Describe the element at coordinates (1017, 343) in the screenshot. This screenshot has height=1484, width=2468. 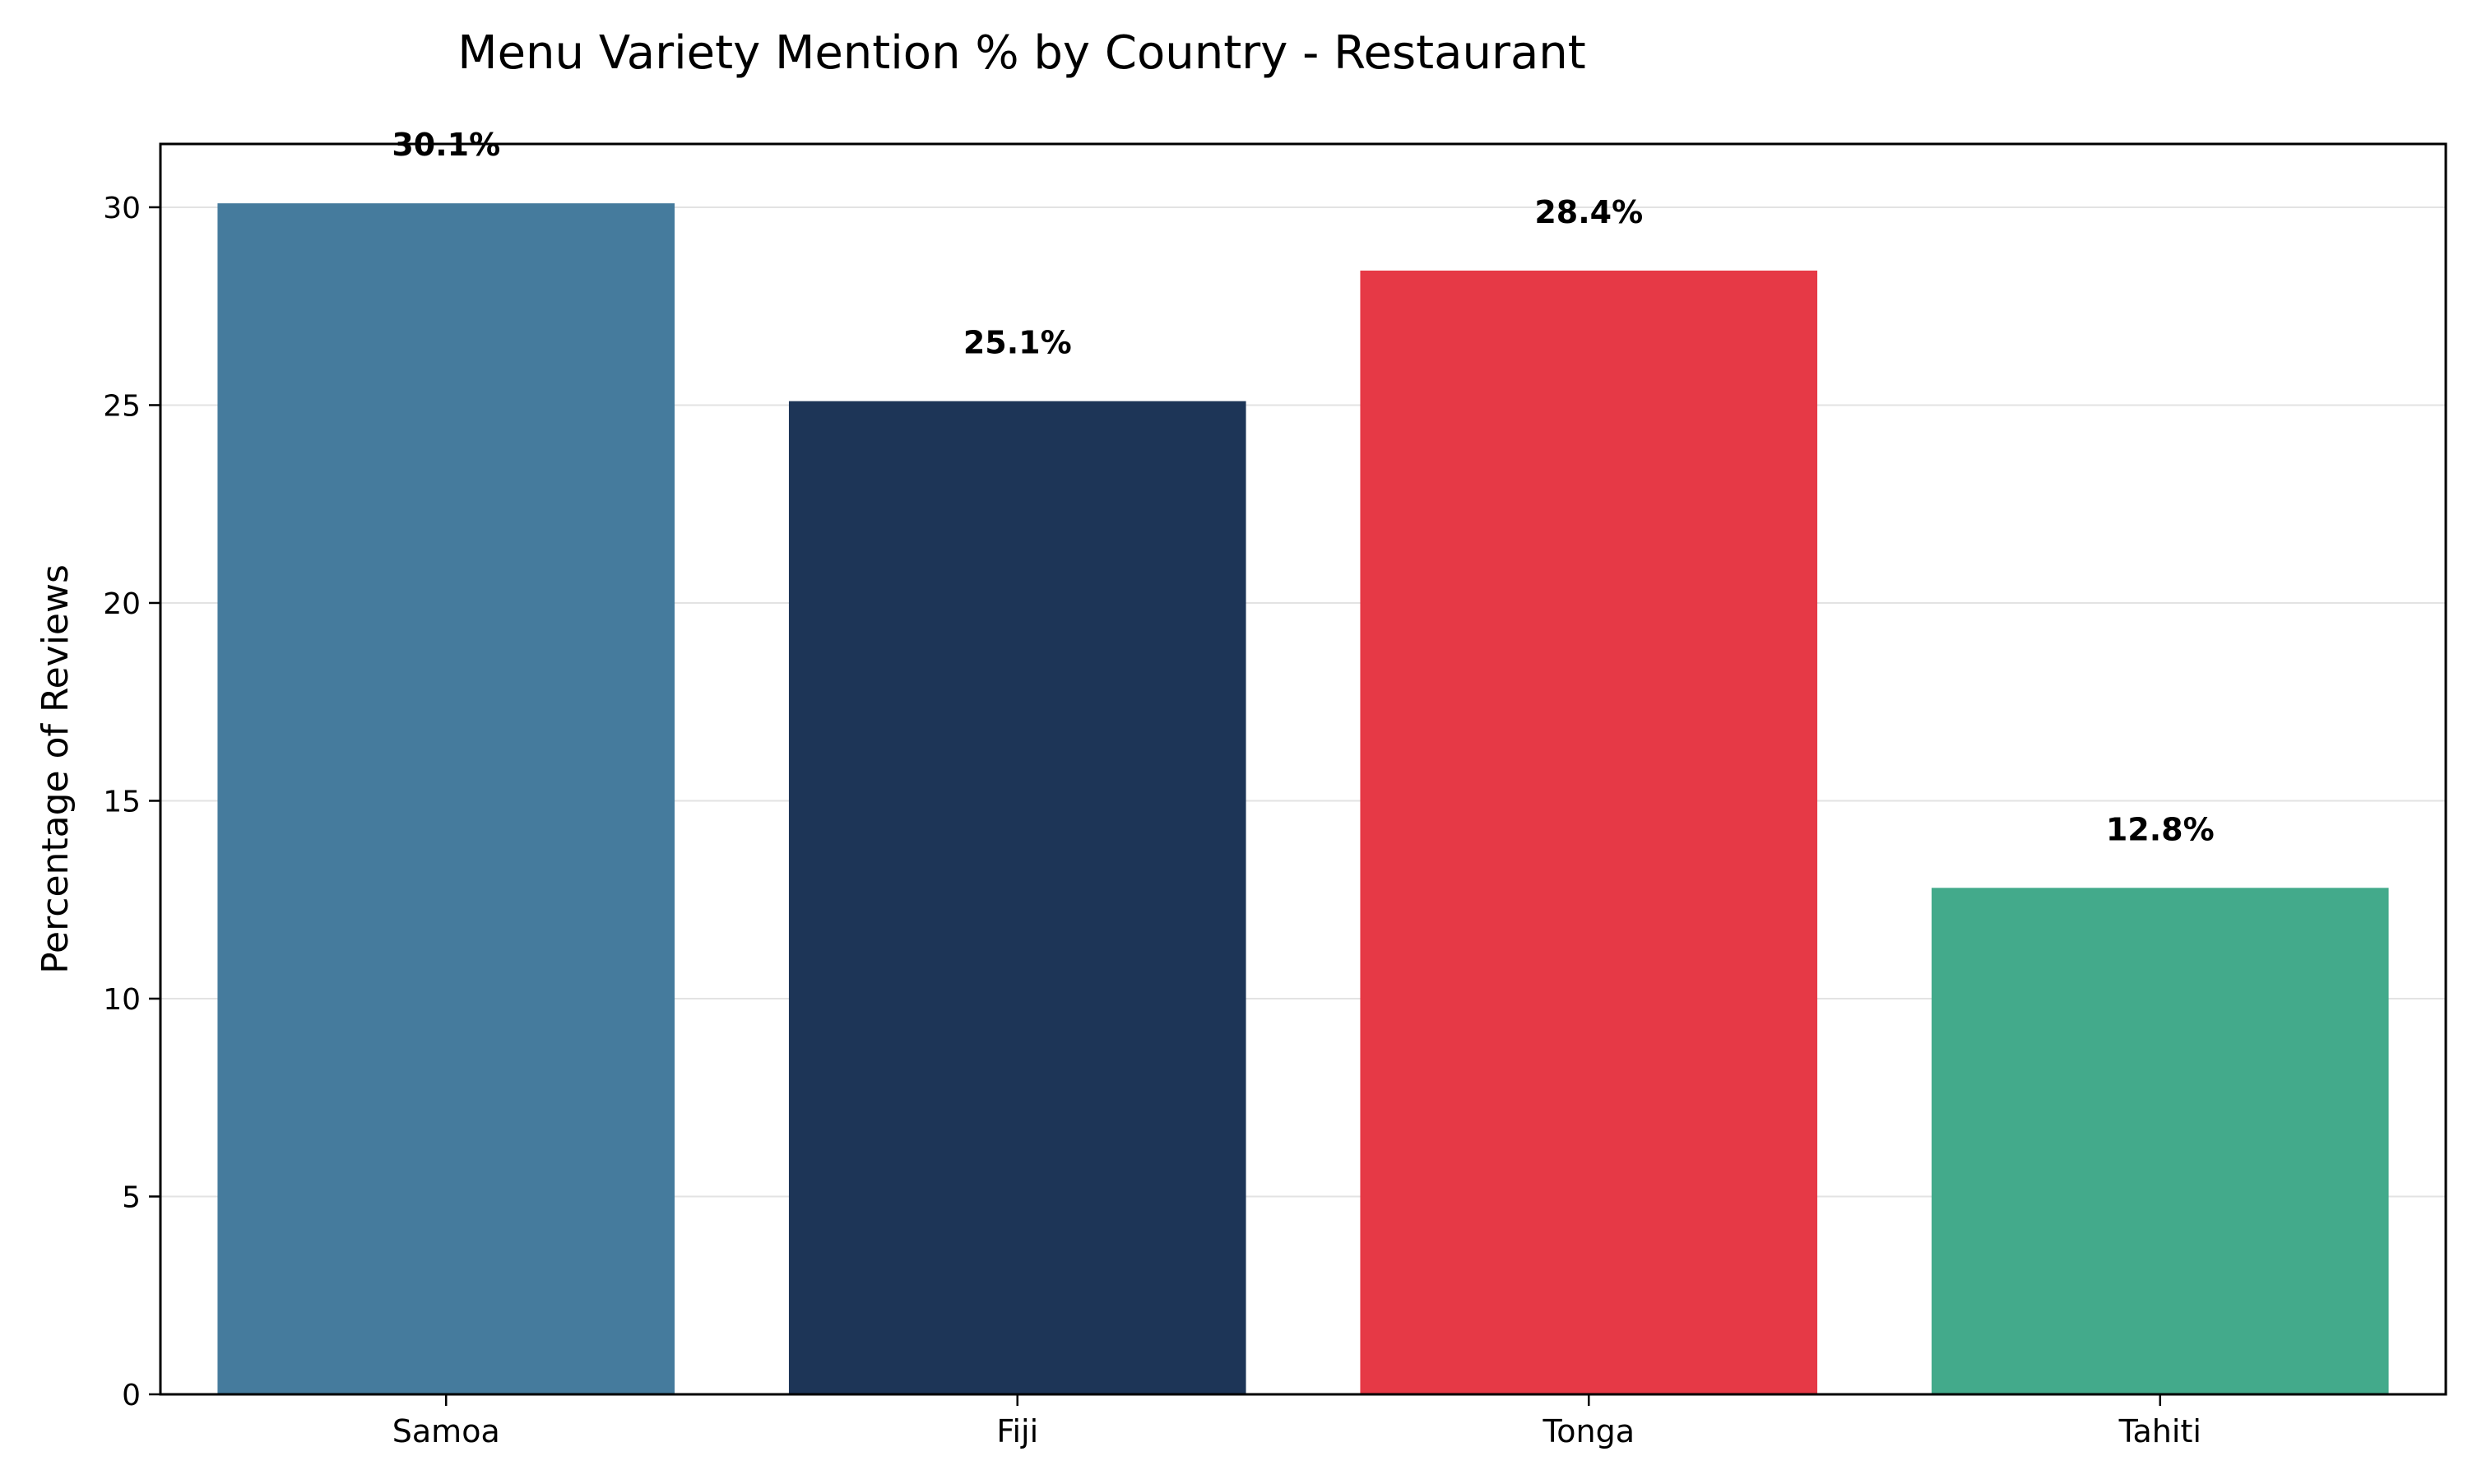
I see `value-label: 25.1%` at that location.